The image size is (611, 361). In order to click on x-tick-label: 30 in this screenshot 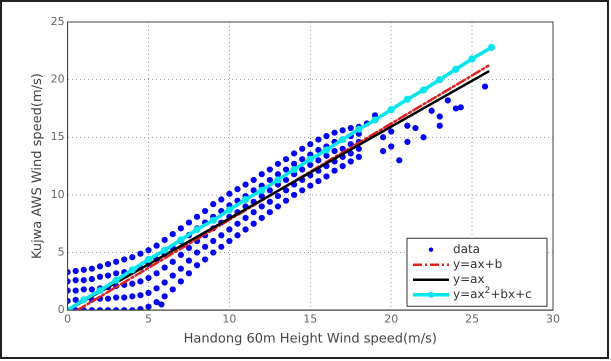, I will do `click(553, 319)`.